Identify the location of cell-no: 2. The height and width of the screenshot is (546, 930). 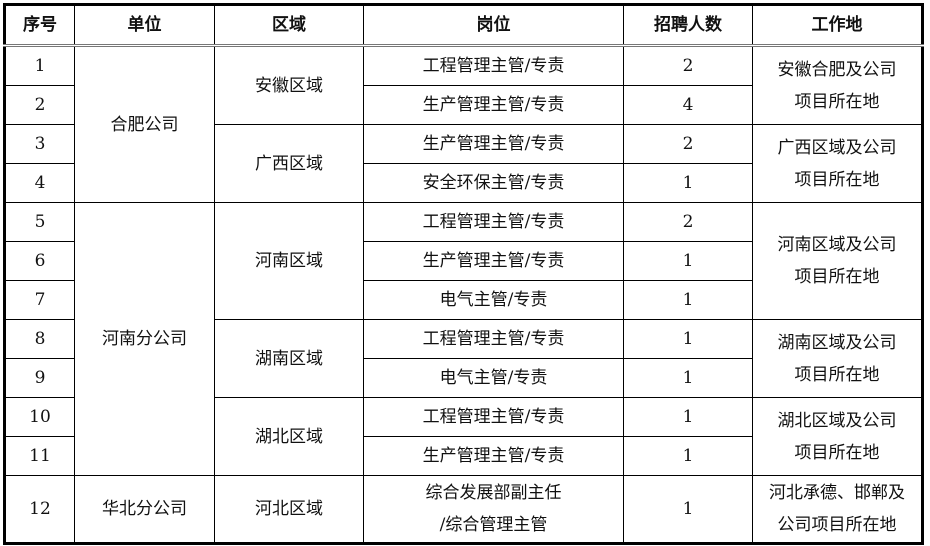
(39, 105).